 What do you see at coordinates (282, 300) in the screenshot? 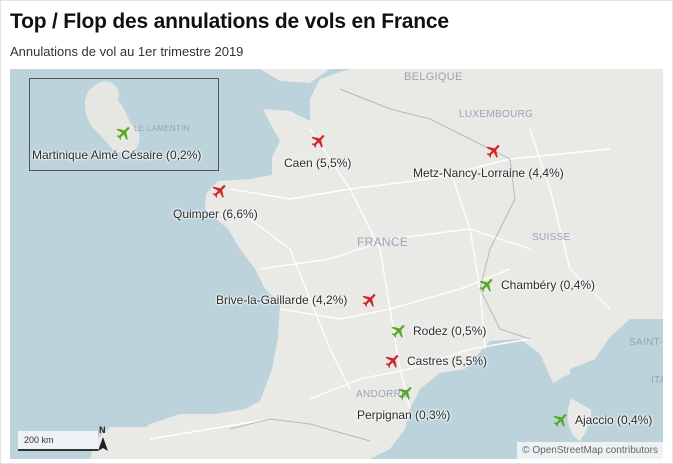
I see `airport-label-brive: Brive-la-Gaillarde (4,2%)` at bounding box center [282, 300].